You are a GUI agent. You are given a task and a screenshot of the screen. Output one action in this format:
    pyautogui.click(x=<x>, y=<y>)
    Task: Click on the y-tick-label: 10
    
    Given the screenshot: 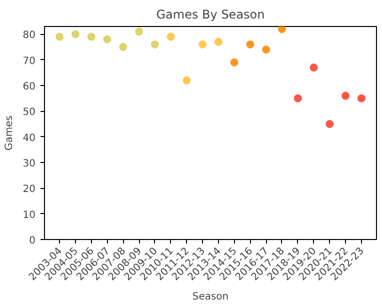 What is the action you would take?
    pyautogui.click(x=29, y=215)
    